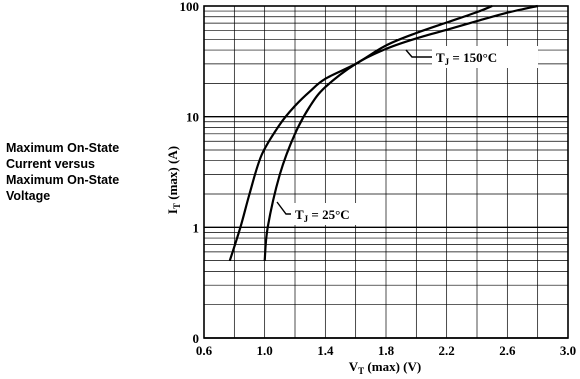 The height and width of the screenshot is (379, 580). What do you see at coordinates (196, 338) in the screenshot?
I see `y-tick-label: 0` at bounding box center [196, 338].